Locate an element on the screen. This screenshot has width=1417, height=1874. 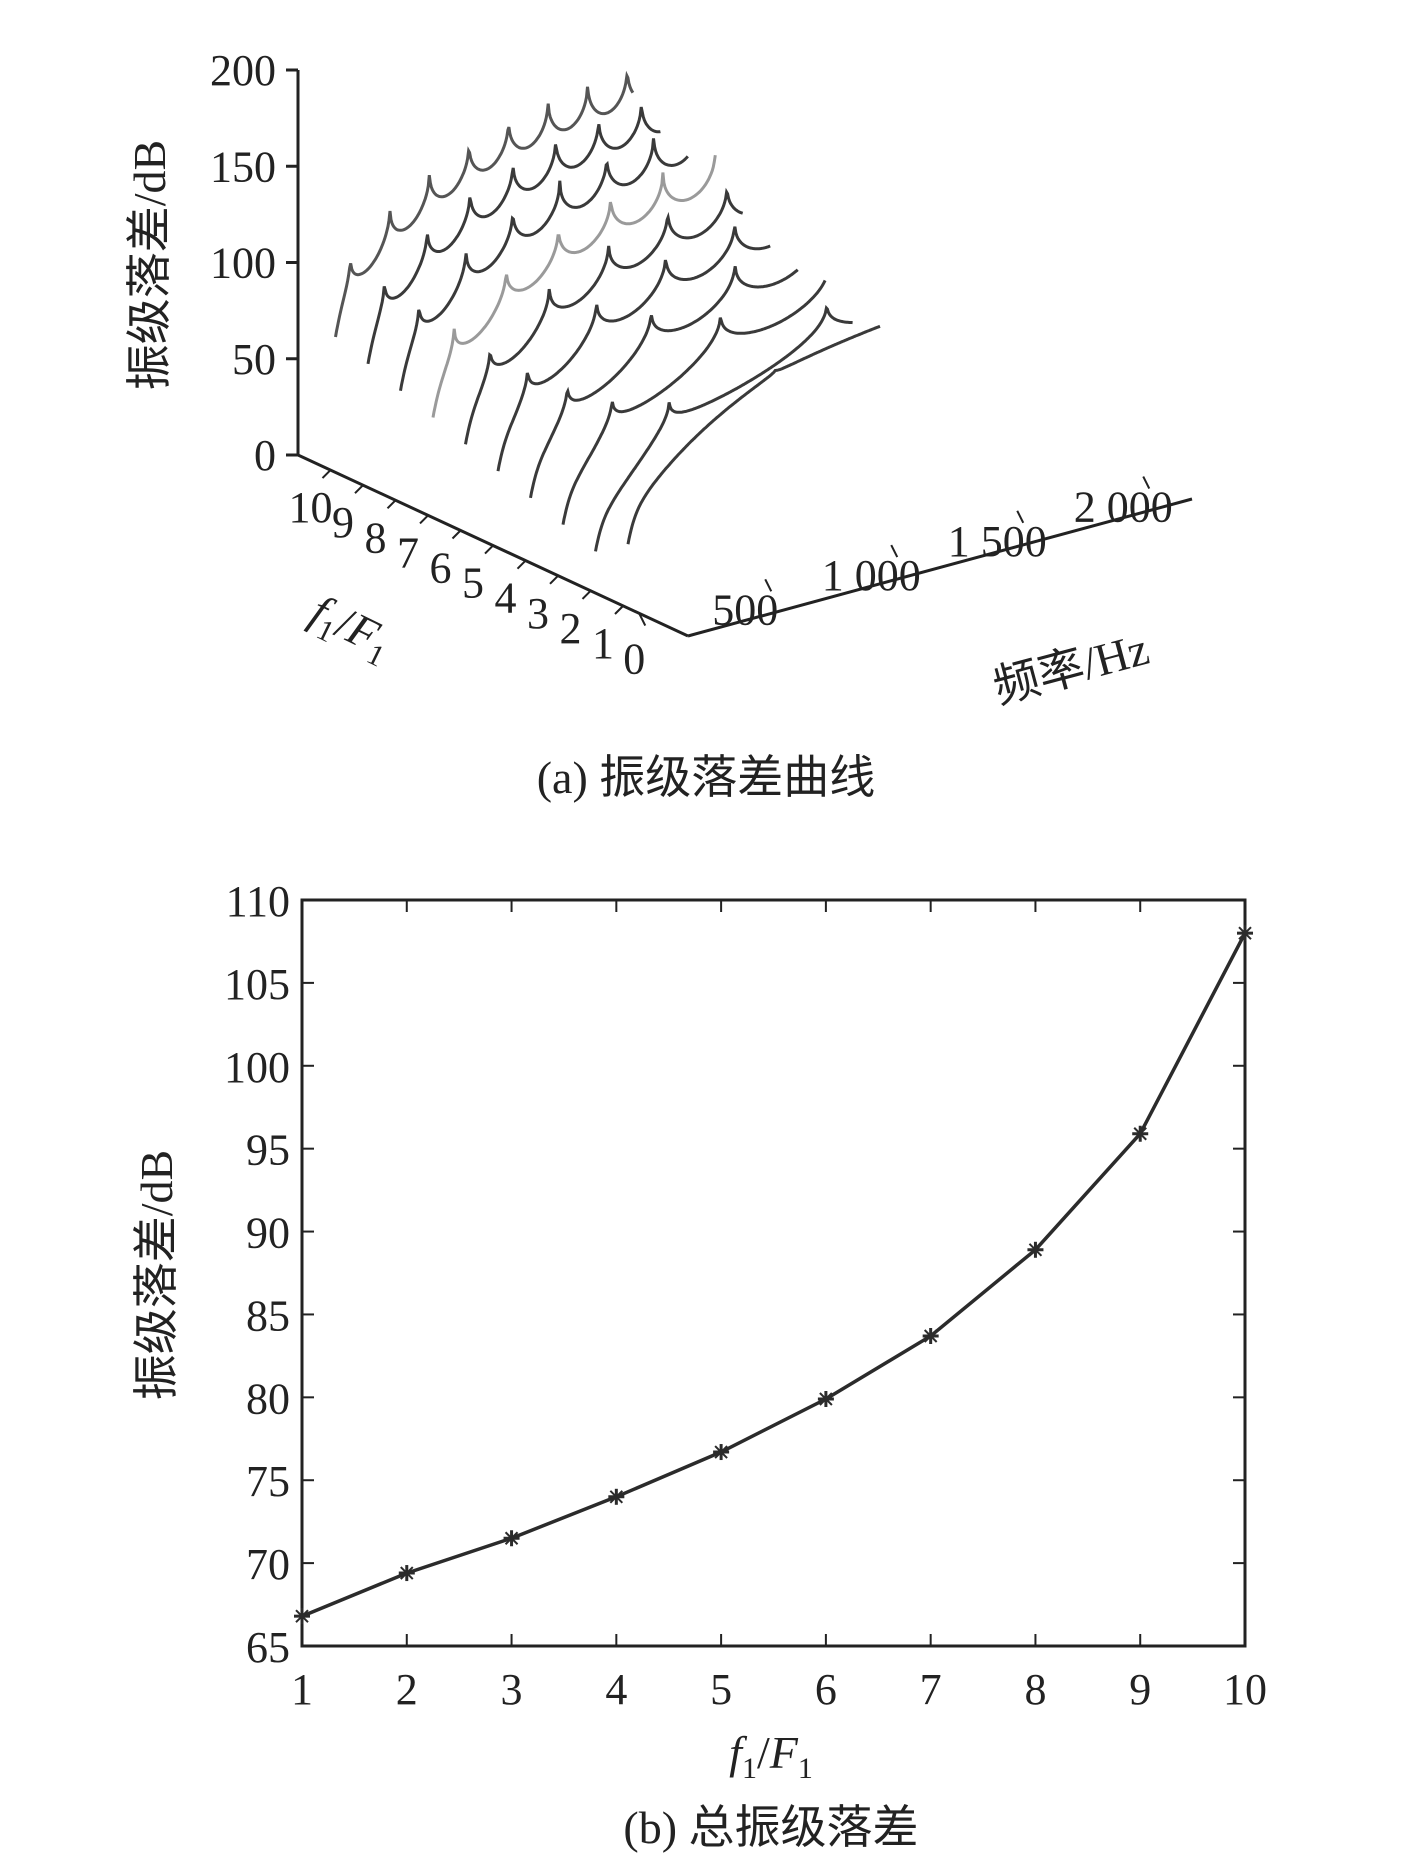
panel-a-y-label: 振级落差/dB is located at coordinates (149, 265).